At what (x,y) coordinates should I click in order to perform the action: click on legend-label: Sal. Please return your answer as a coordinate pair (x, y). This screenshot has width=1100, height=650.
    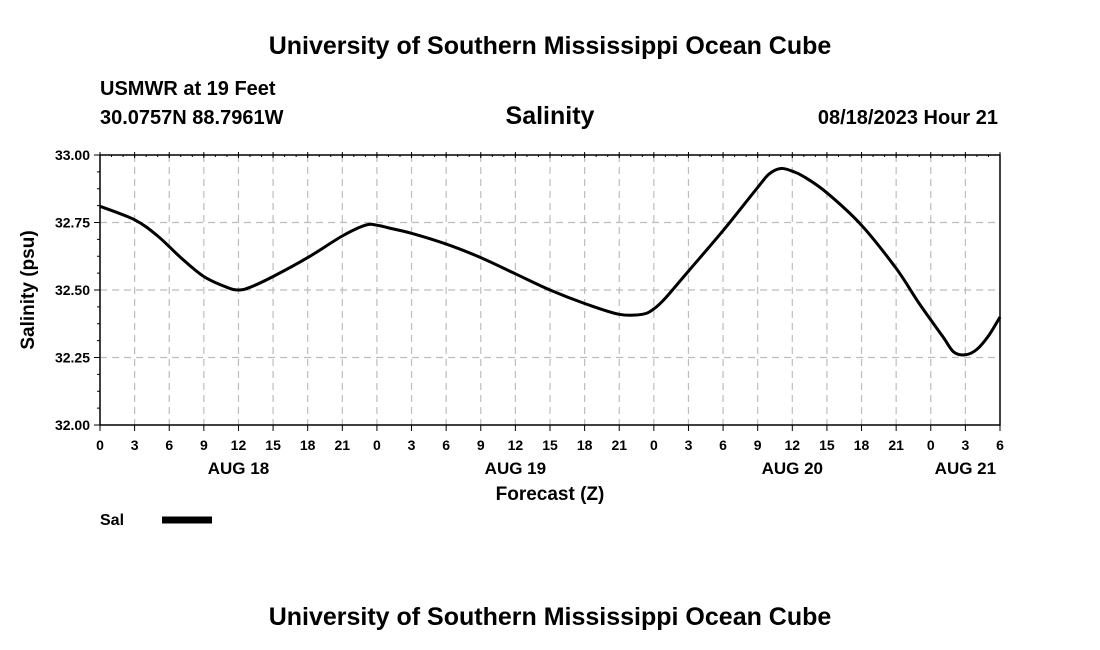
    Looking at the image, I should click on (112, 520).